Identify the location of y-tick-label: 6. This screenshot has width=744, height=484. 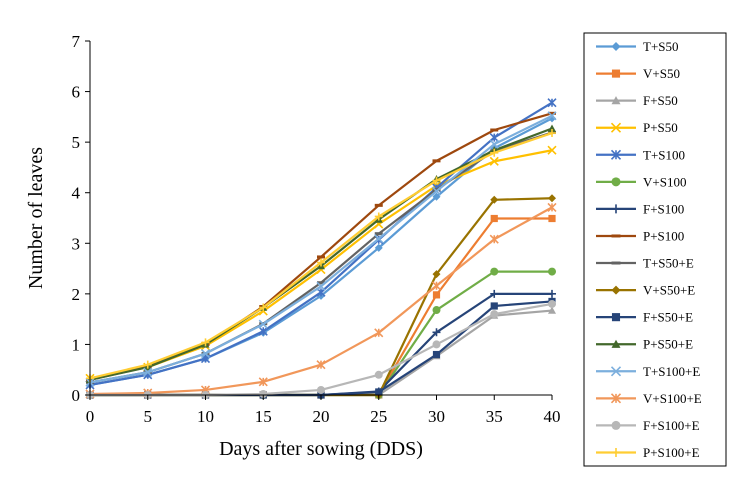
(76, 92).